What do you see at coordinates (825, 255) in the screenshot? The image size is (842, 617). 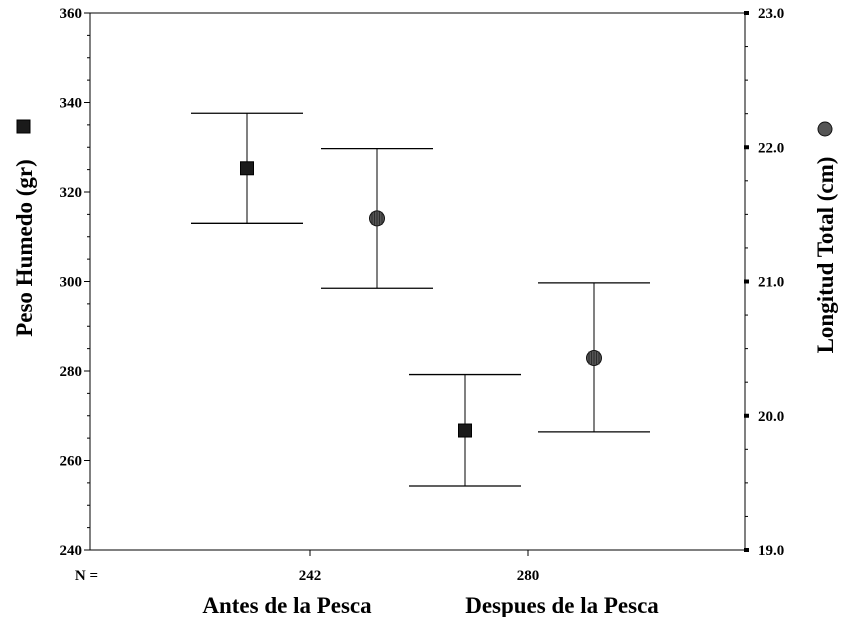 I see `right-axis-title: Longitud Total (cm)` at bounding box center [825, 255].